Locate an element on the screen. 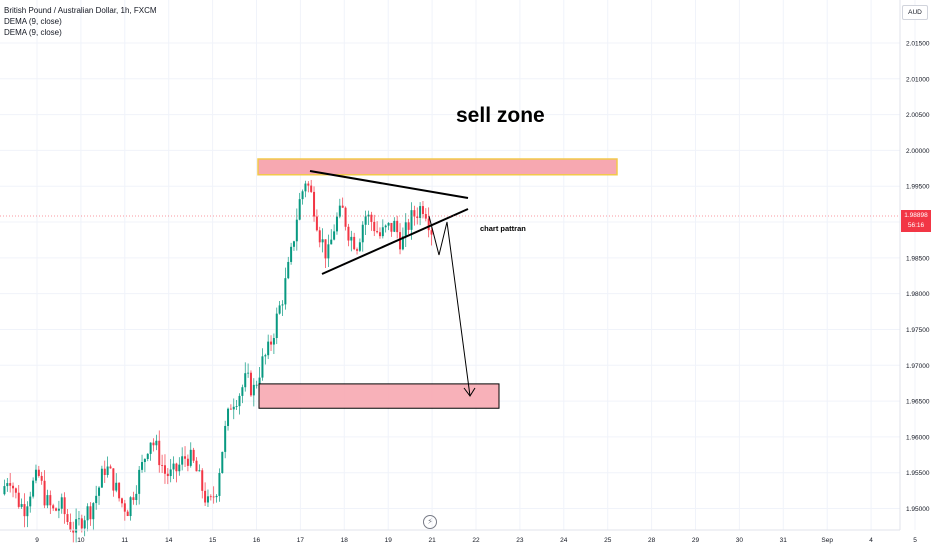 Image resolution: width=932 pixels, height=550 pixels. projection-arrowhead is located at coordinates (469, 392).